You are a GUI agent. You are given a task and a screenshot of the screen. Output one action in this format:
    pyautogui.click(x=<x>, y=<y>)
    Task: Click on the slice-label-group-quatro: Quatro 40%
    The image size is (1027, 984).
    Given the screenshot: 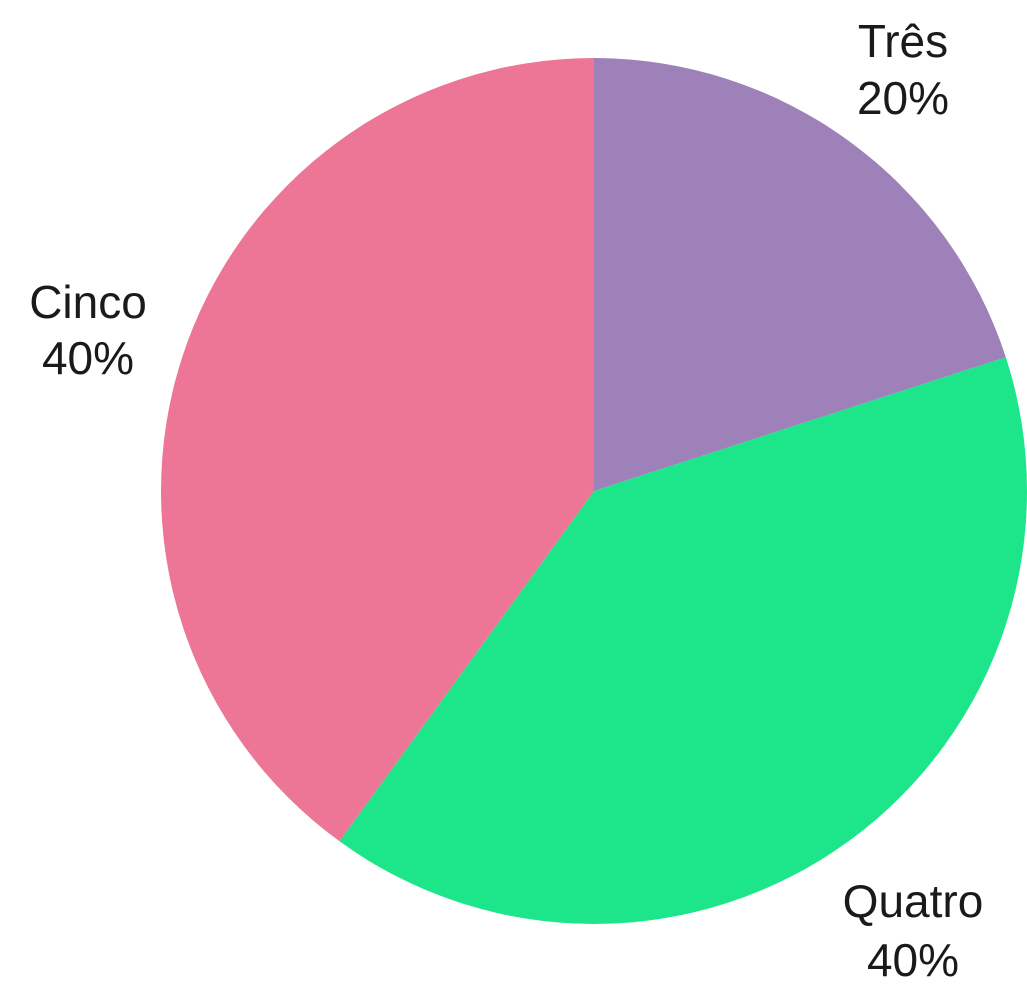 What is the action you would take?
    pyautogui.click(x=913, y=929)
    